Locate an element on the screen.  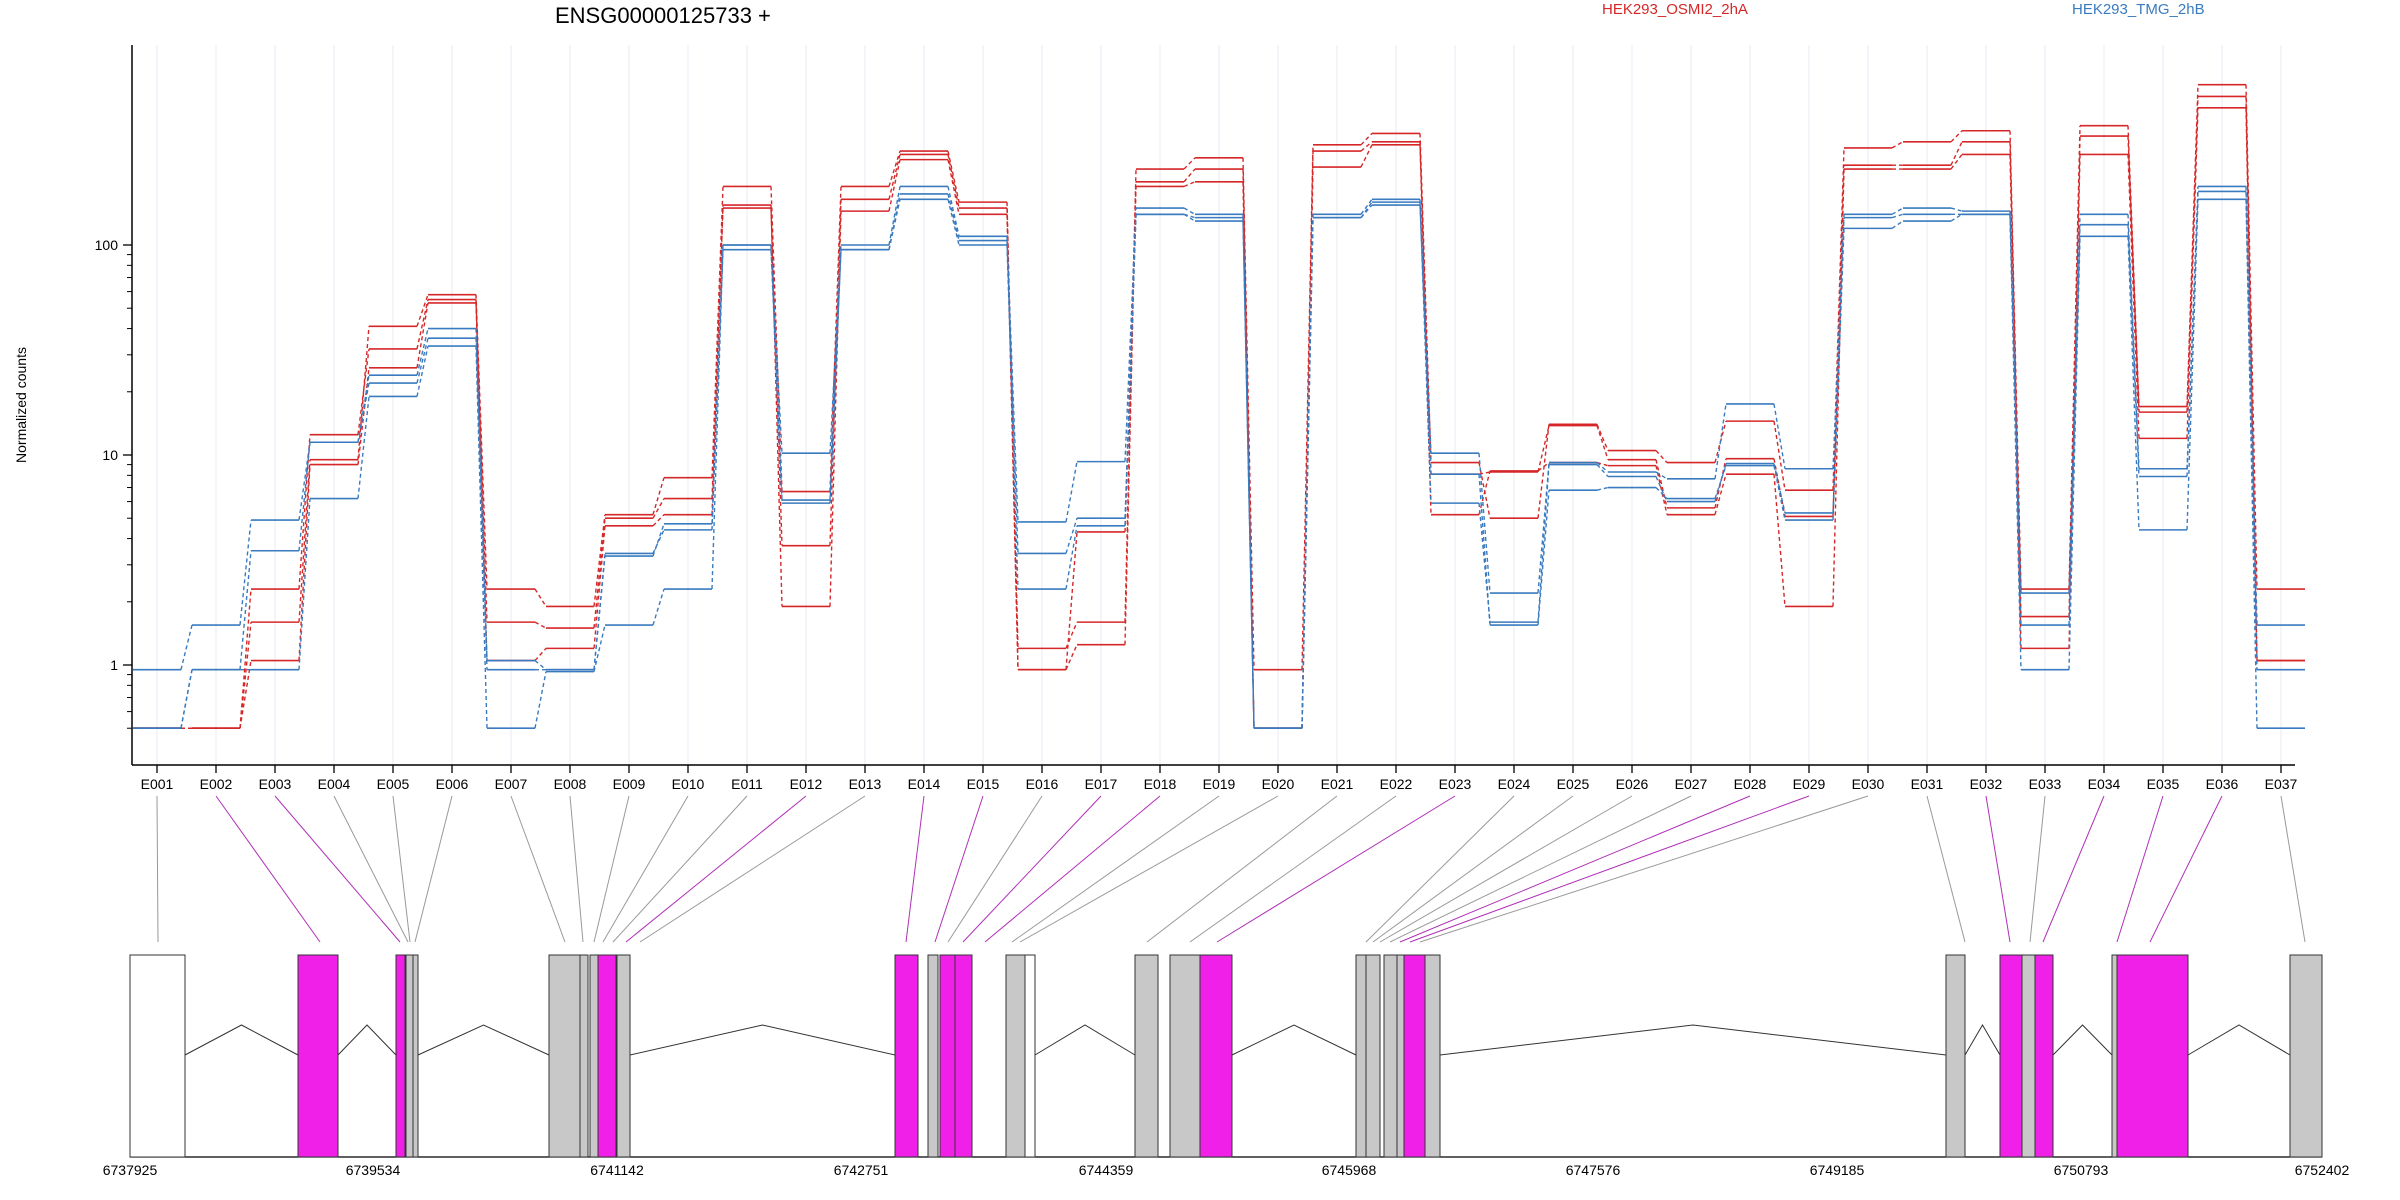
x-tick-label: E004 is located at coordinates (334, 784).